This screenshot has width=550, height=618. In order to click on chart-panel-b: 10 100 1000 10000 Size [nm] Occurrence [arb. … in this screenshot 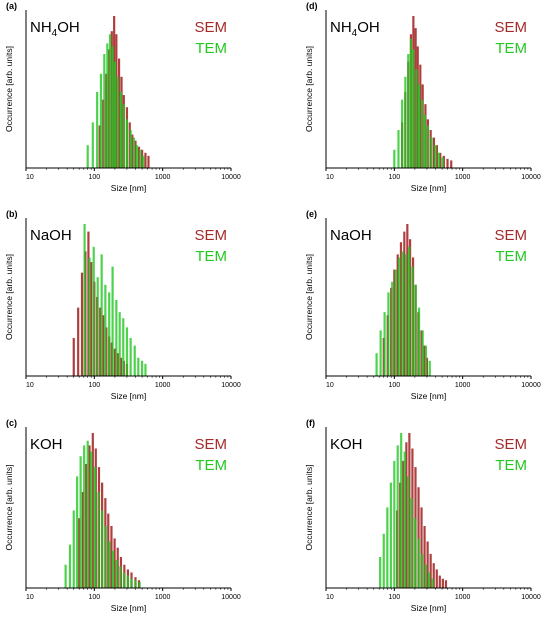, I will do `click(122, 305)`.